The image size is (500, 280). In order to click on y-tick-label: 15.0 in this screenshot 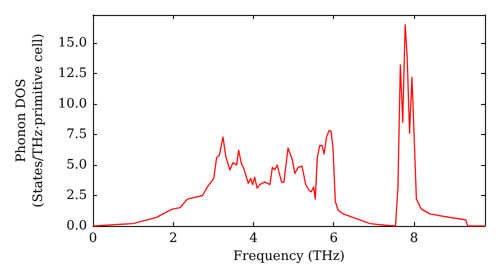, I will do `click(72, 43)`.